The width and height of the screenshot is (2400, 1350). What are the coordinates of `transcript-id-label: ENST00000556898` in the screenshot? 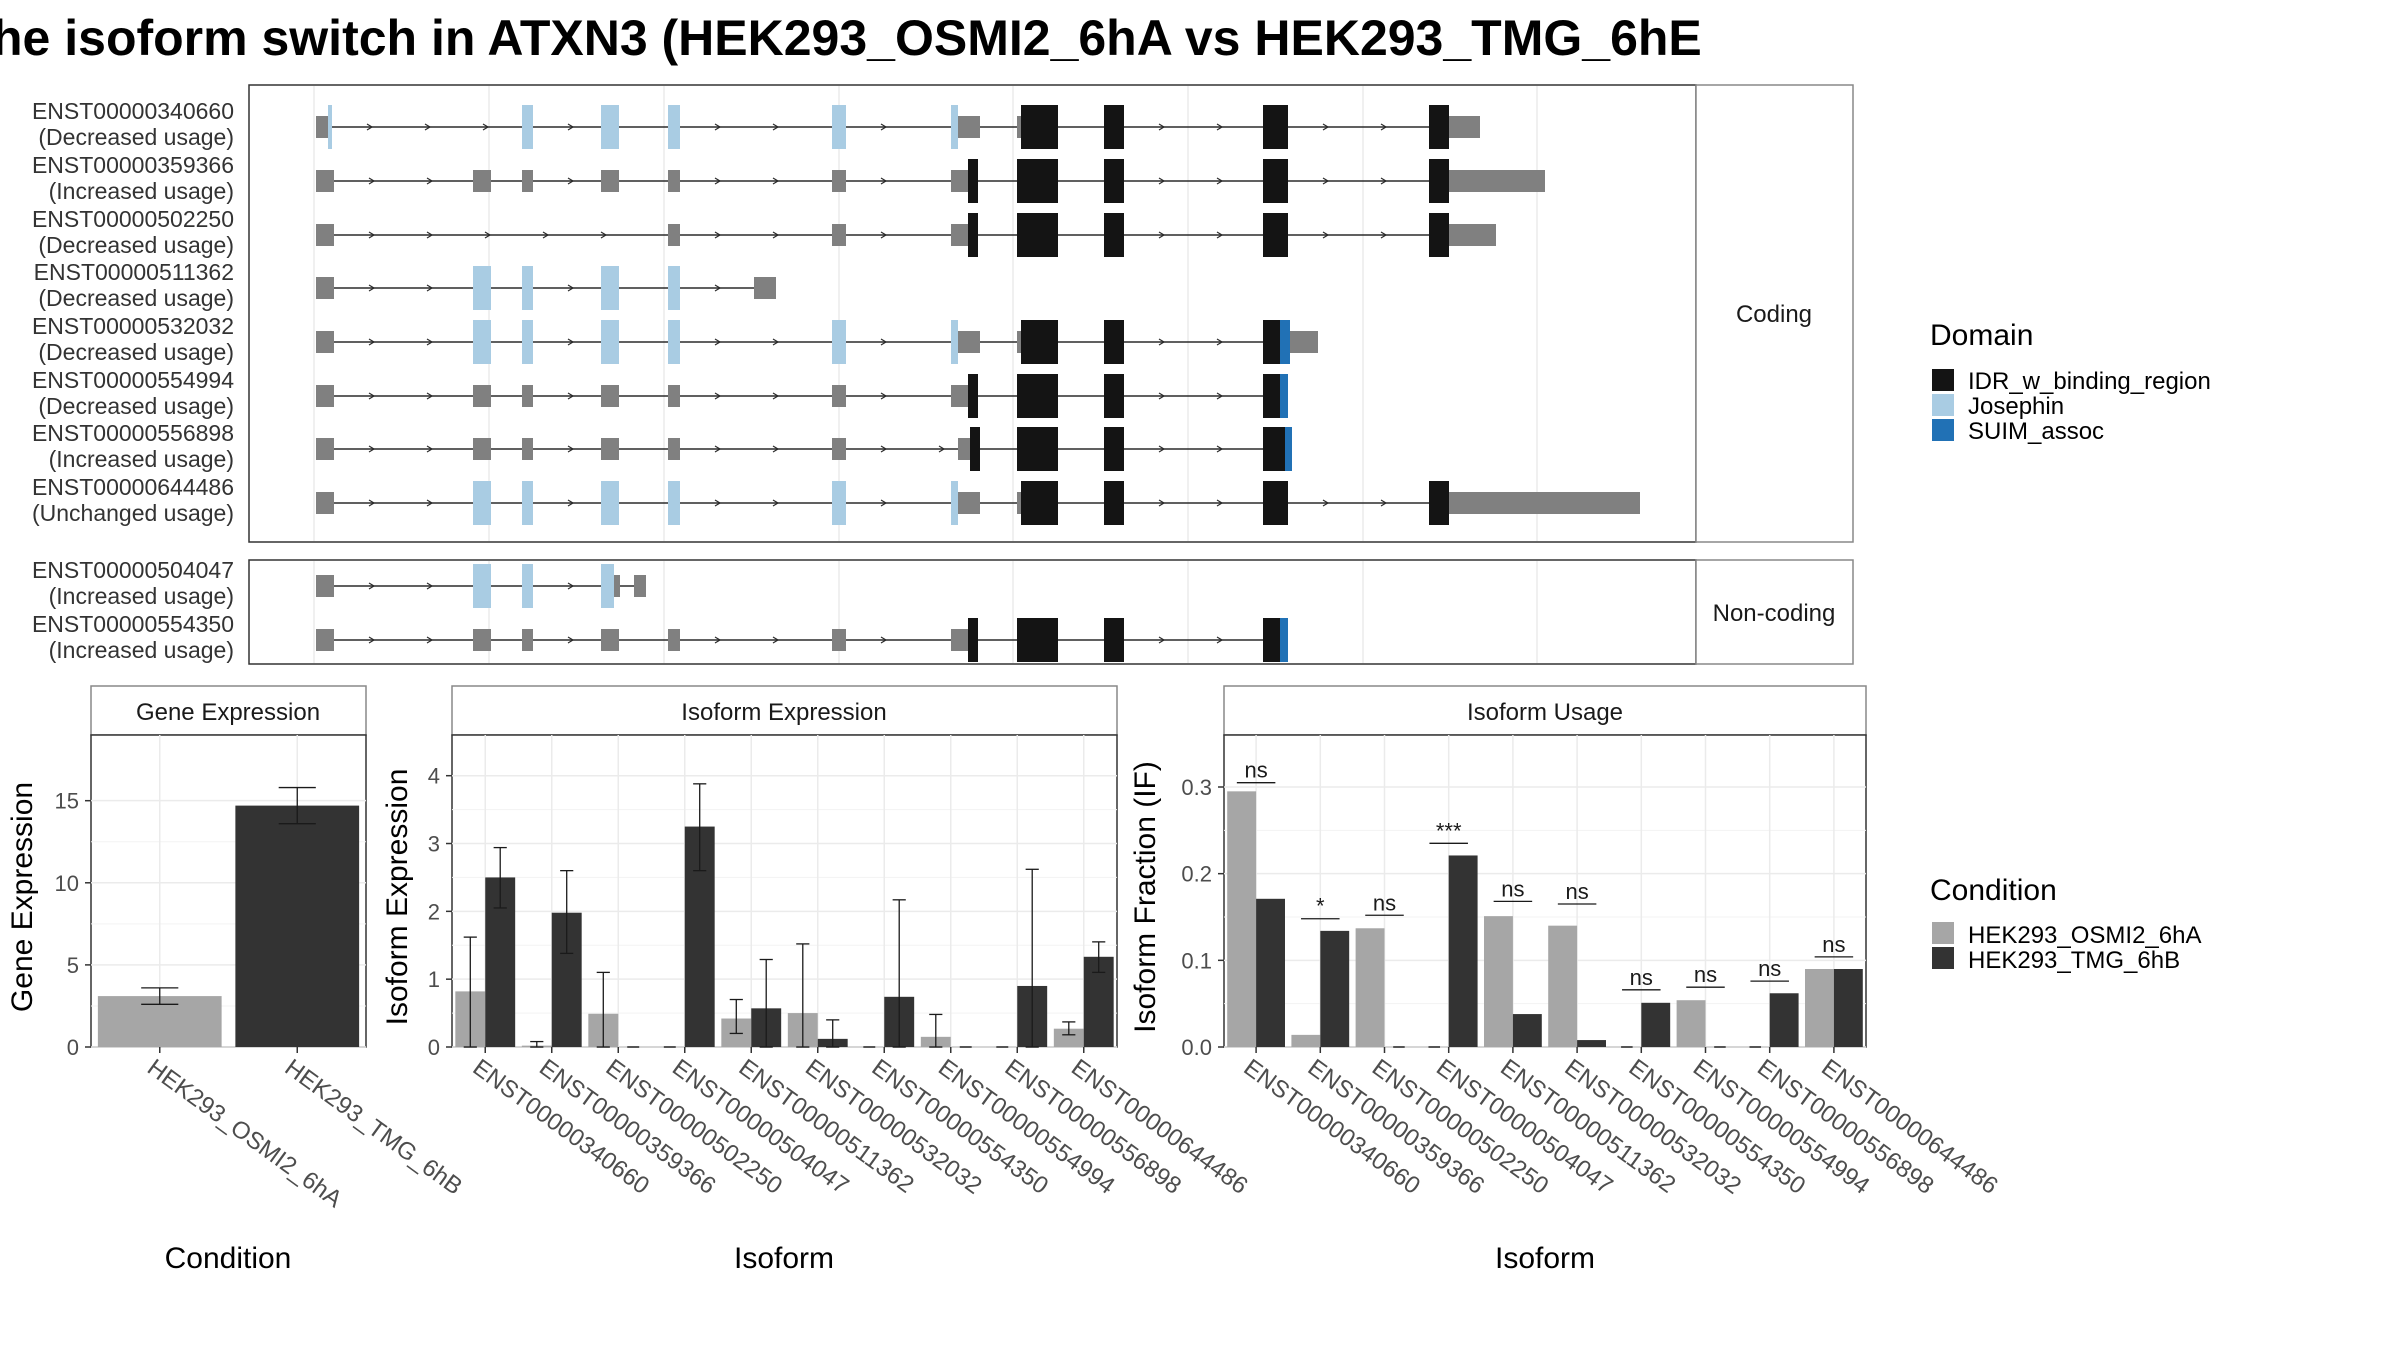 It's located at (133, 433).